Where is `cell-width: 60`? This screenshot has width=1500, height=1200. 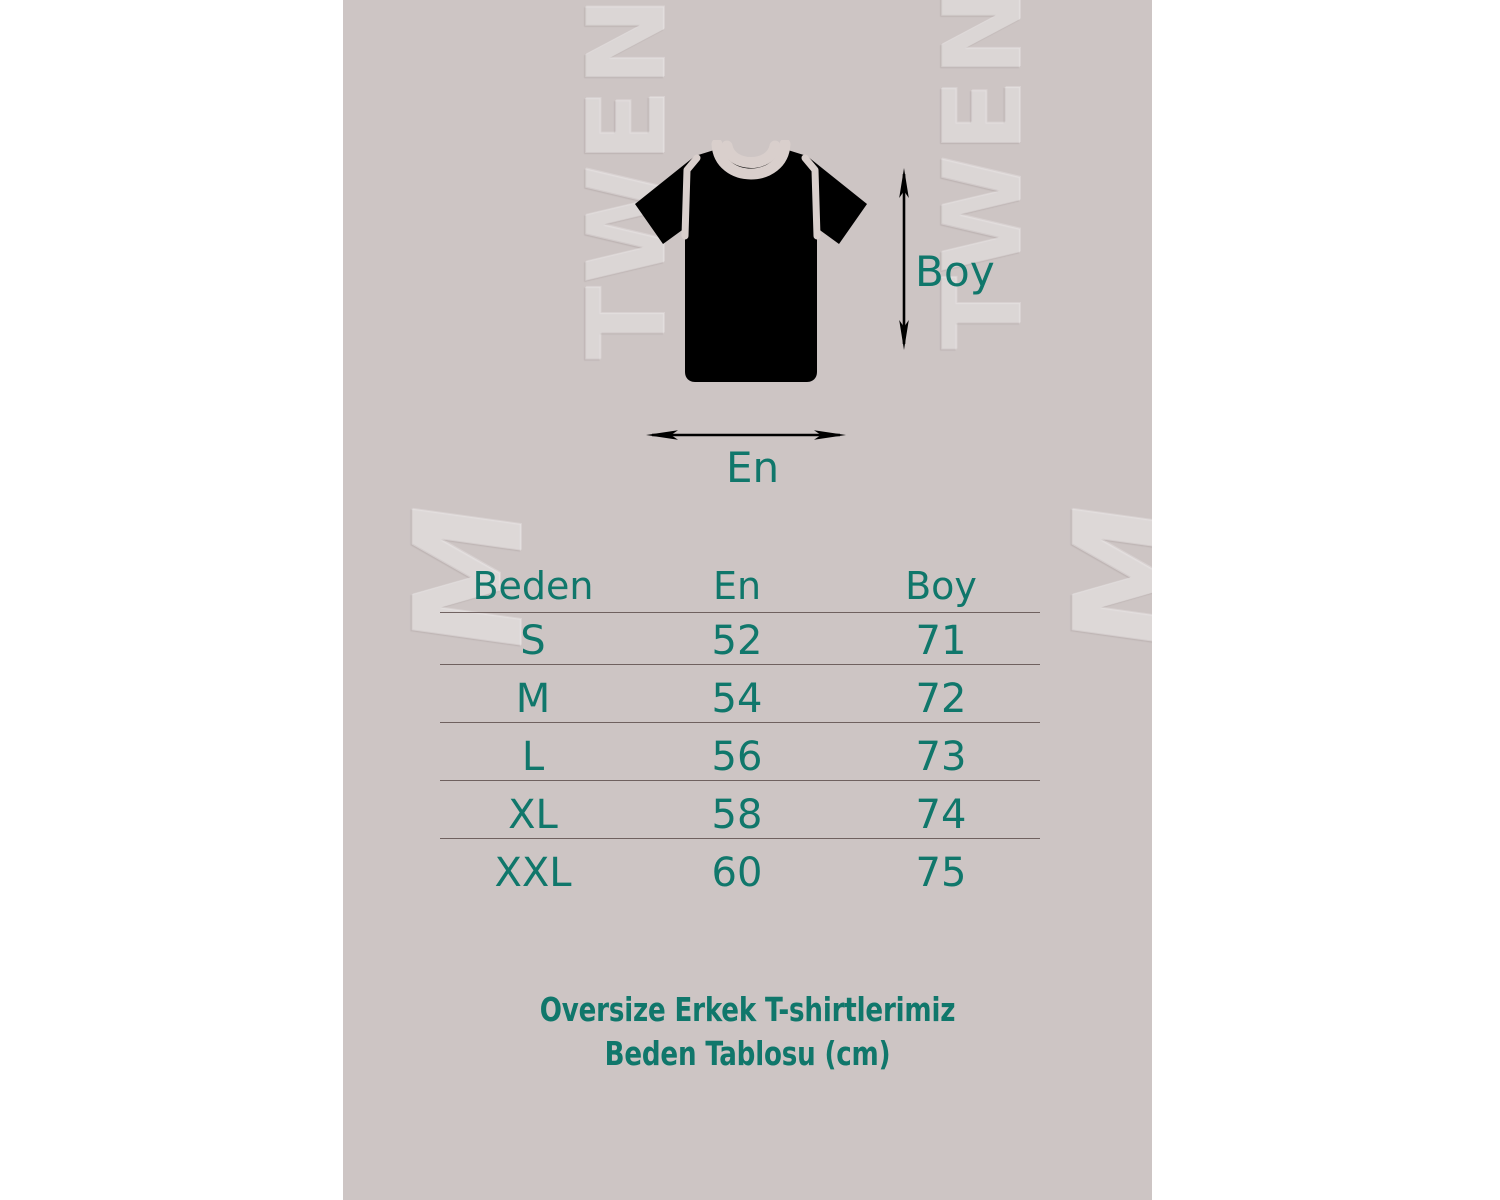 cell-width: 60 is located at coordinates (737, 873).